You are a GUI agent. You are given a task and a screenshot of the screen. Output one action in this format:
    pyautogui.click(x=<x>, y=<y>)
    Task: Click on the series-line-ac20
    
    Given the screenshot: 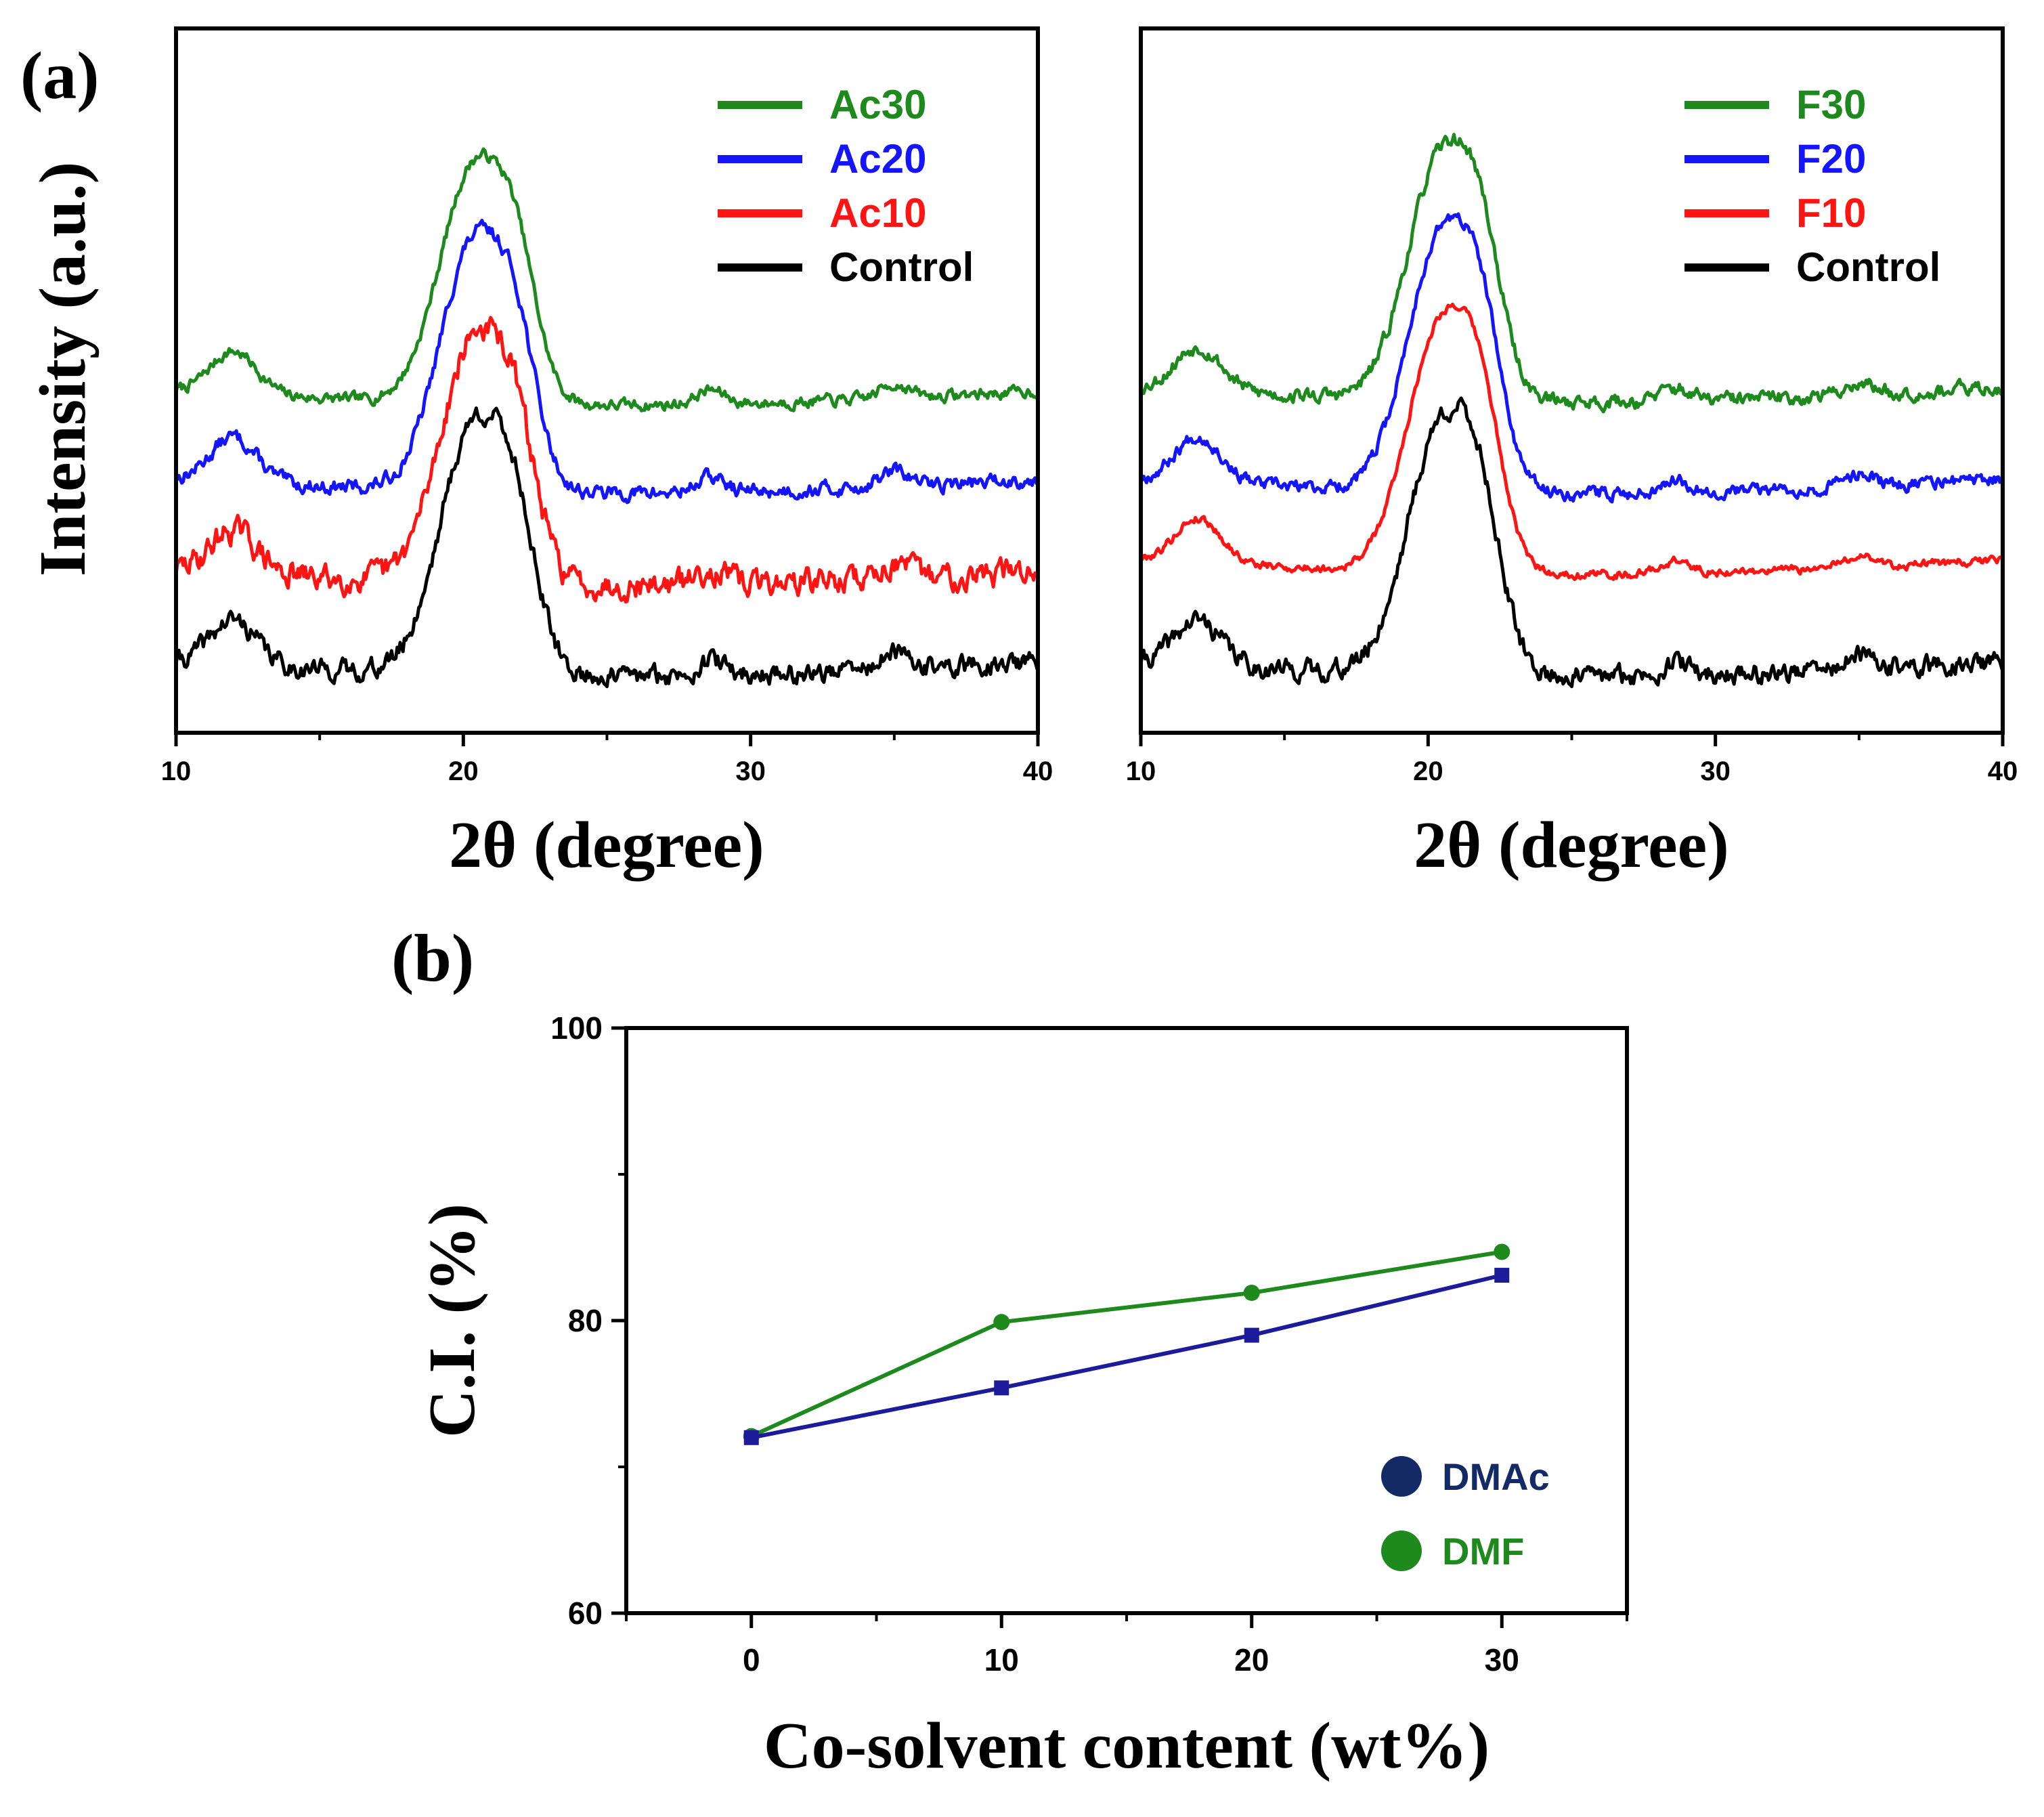 What is the action you would take?
    pyautogui.click(x=607, y=362)
    